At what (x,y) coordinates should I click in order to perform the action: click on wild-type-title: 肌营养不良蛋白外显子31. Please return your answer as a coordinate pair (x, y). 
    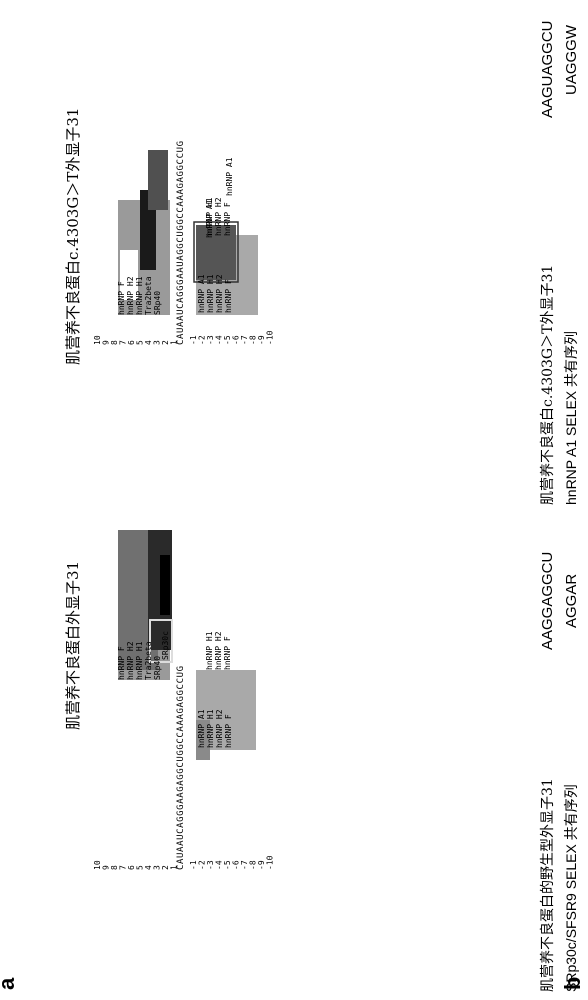
    Looking at the image, I should click on (73, 645).